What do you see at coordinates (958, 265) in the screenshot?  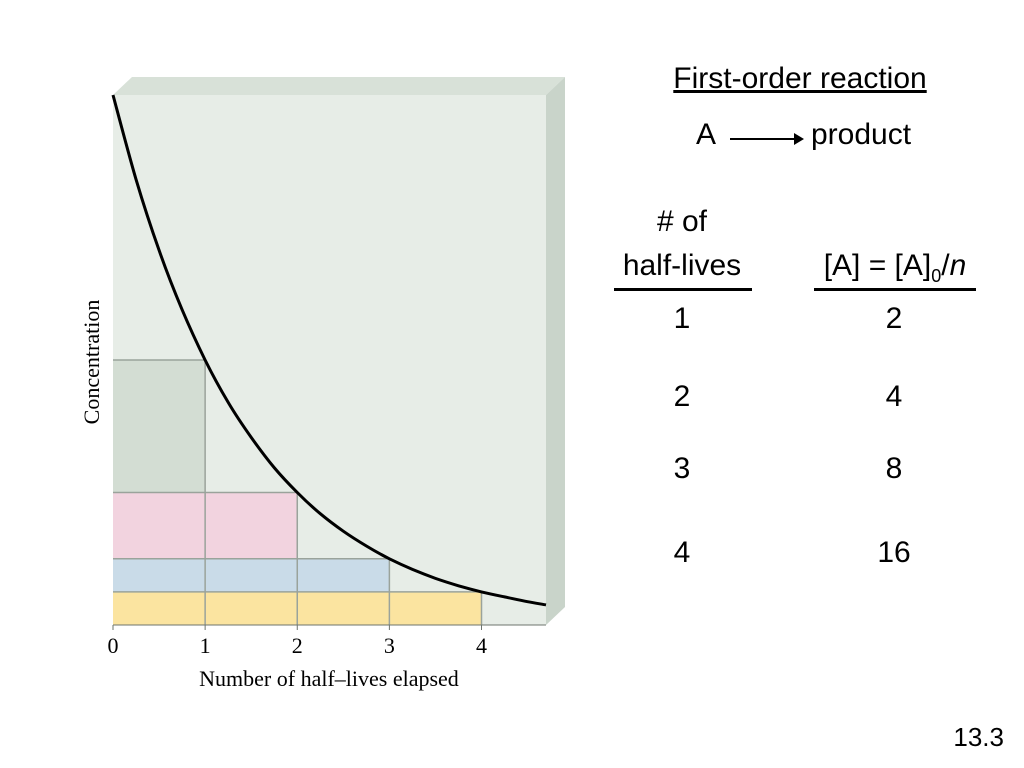 I see `col-header-concentration-var: n` at bounding box center [958, 265].